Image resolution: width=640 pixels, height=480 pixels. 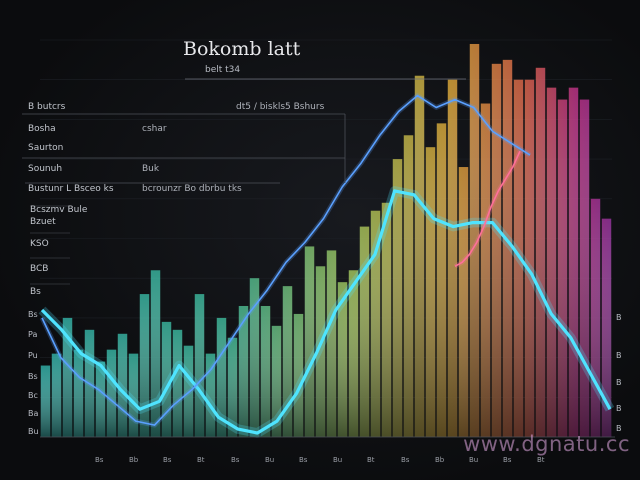 I want to click on chart-title: Bokomb latt, so click(x=242, y=49).